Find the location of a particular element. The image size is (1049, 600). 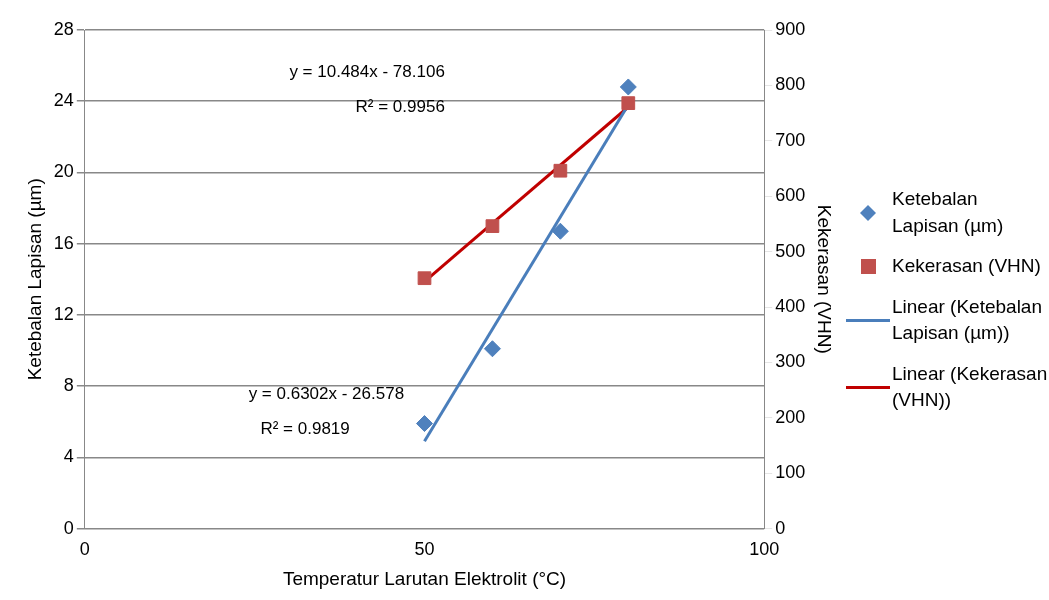

y-tick-label: 0 is located at coordinates (68, 527).